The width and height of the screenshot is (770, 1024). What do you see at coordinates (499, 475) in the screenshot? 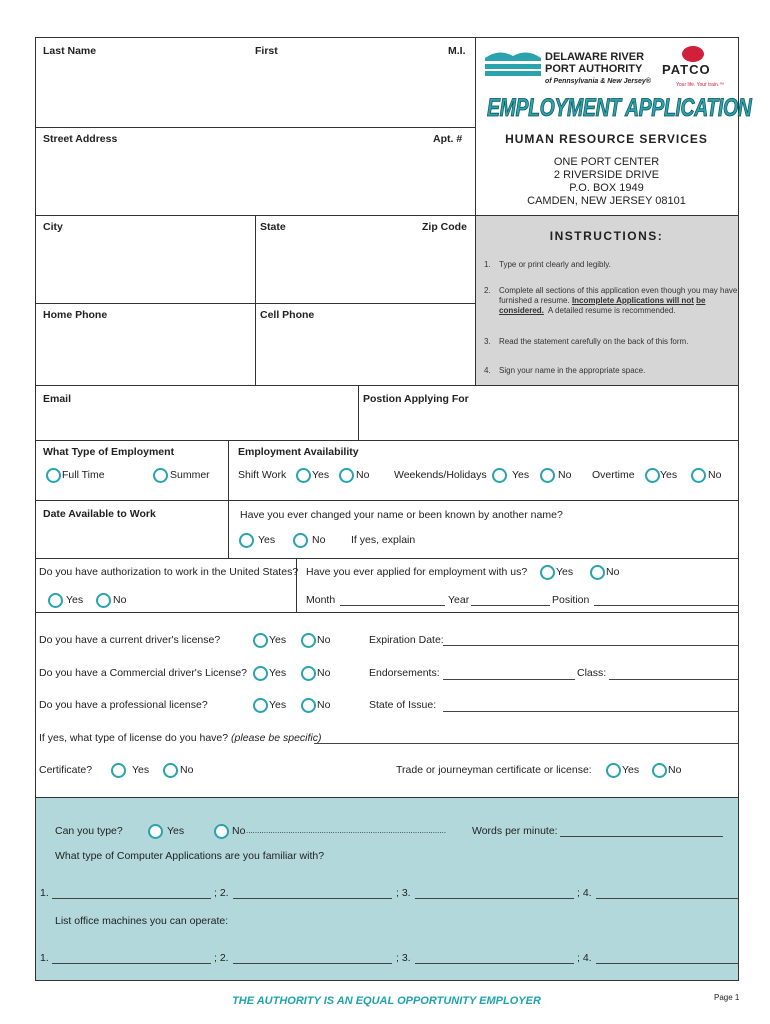
I see `weekends-yes-radio` at bounding box center [499, 475].